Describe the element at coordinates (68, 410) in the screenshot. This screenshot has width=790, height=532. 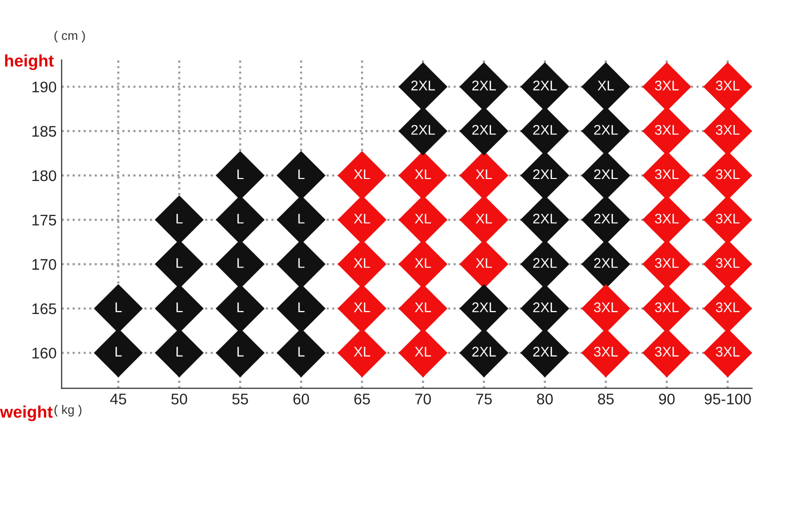
I see `text: ( kg )` at that location.